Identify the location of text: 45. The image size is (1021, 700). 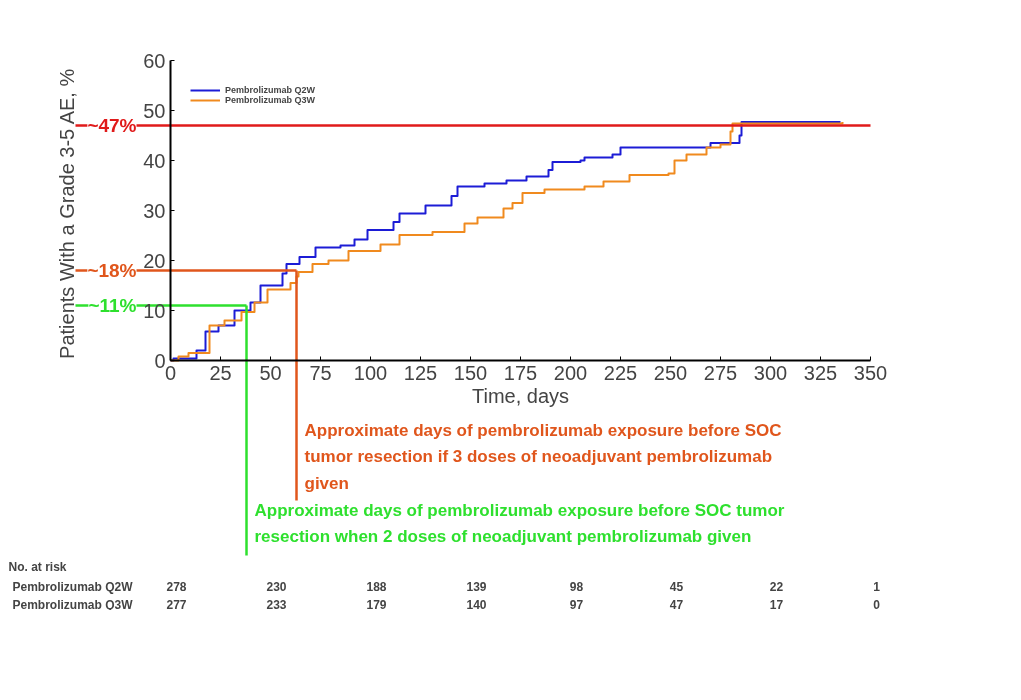
(676, 587).